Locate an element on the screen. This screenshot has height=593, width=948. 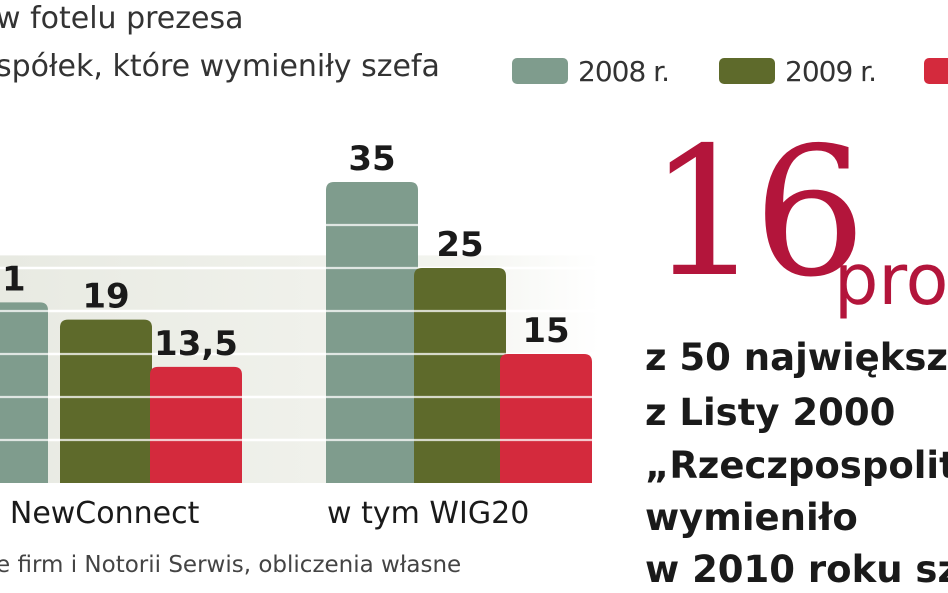
callout-line-3: „Rzeczpospolite is located at coordinates (796, 465).